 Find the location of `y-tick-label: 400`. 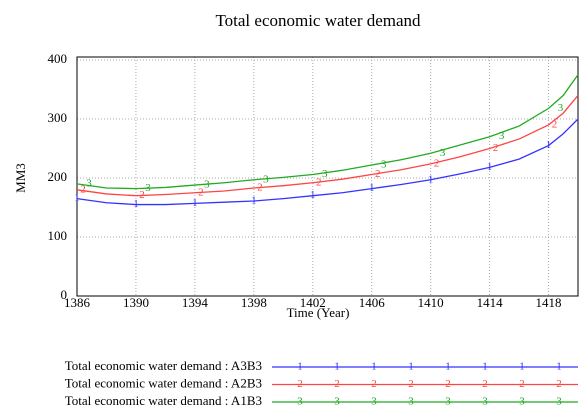

y-tick-label: 400 is located at coordinates (58, 58).